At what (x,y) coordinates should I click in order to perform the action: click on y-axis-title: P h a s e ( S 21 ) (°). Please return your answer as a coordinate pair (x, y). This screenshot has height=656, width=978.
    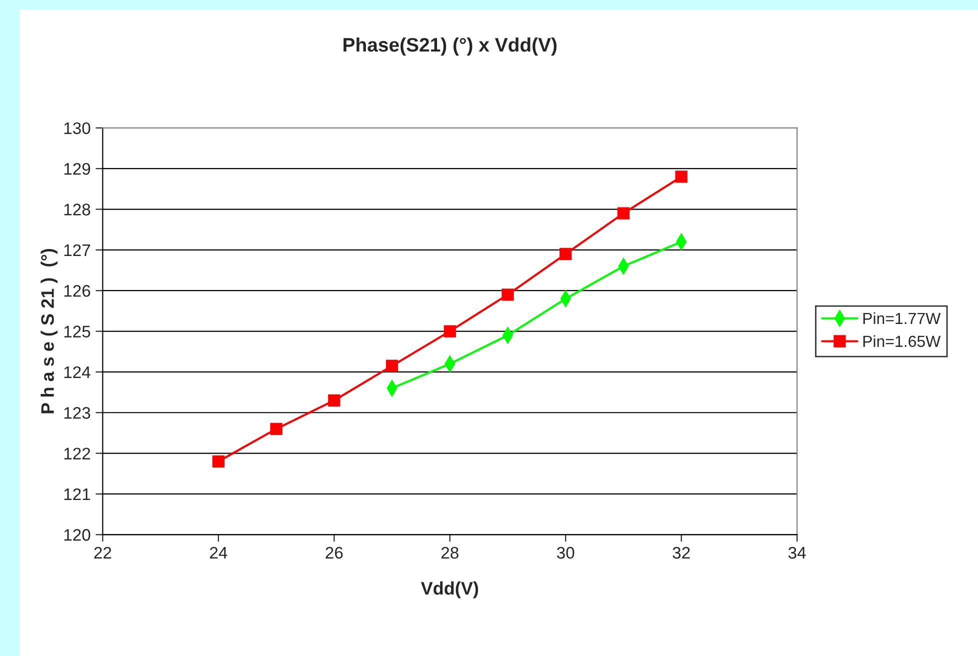
    Looking at the image, I should click on (49, 331).